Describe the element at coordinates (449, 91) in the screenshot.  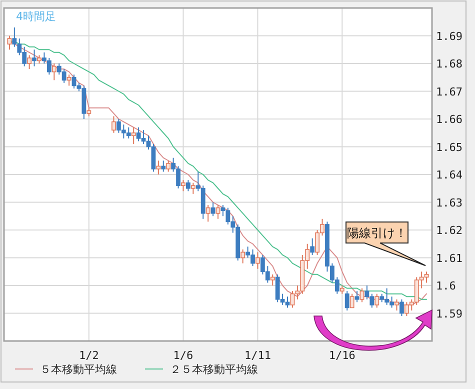
I see `y-tick-label: 1.67` at that location.